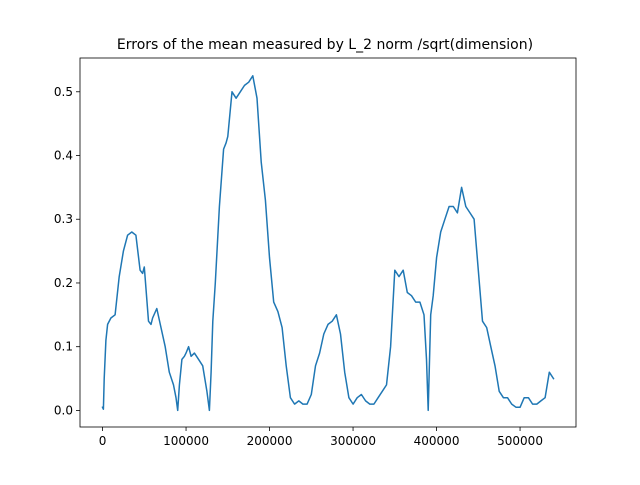  What do you see at coordinates (63, 347) in the screenshot?
I see `y-tick-label: 0.1` at bounding box center [63, 347].